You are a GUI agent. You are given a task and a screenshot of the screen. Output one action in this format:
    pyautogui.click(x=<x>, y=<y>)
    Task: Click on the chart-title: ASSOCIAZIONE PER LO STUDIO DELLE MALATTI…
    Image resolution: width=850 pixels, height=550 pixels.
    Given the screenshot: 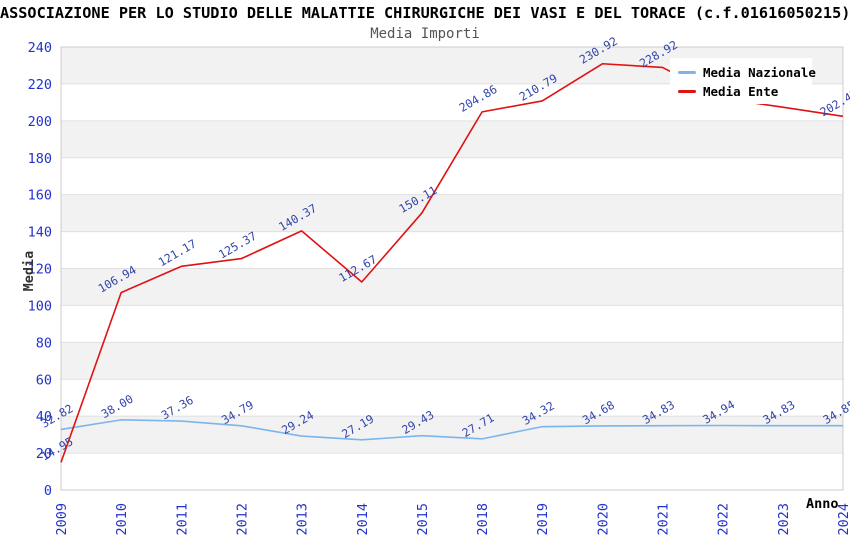 What is the action you would take?
    pyautogui.click(x=425, y=13)
    